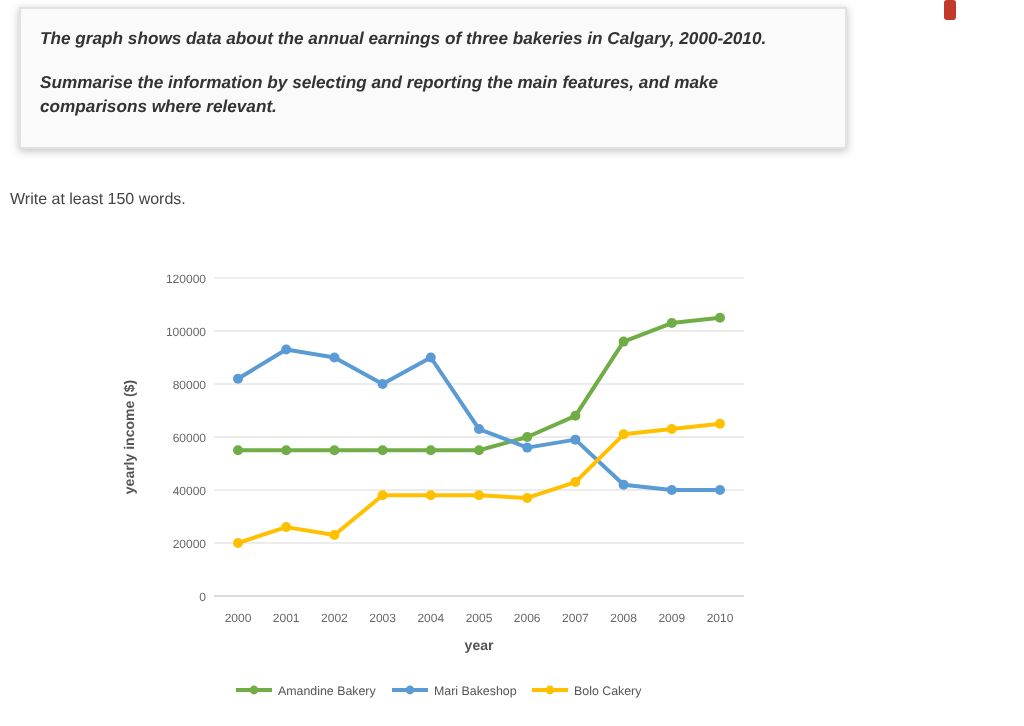 The width and height of the screenshot is (1024, 726). Describe the element at coordinates (379, 94) in the screenshot. I see `chart-subtitle: Summarise the information by selecting and reporting the main features, and make comparisons where relevant.` at that location.